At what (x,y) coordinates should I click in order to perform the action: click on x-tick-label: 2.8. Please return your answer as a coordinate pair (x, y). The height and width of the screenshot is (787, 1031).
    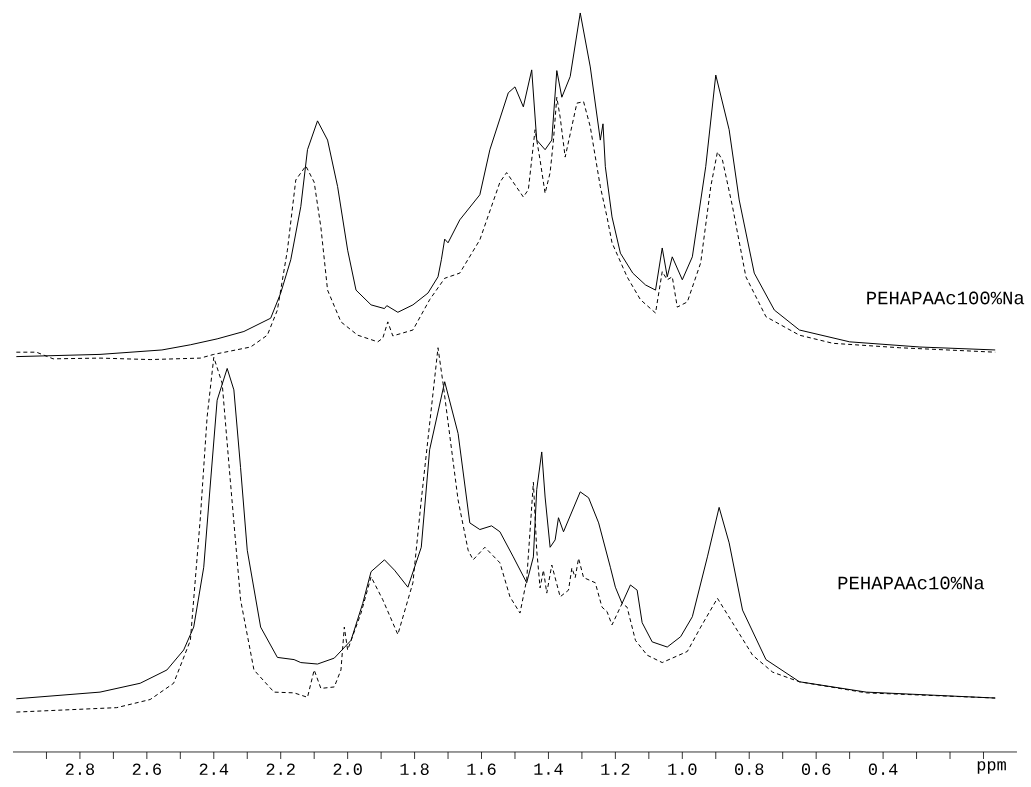
    Looking at the image, I should click on (80, 769).